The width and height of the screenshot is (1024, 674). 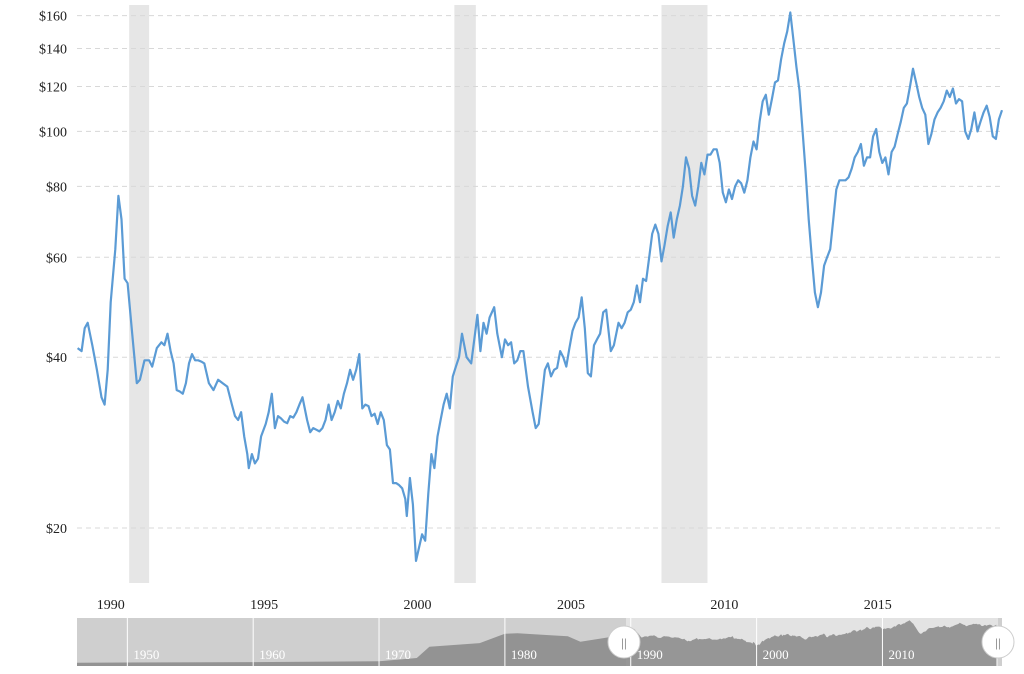 What do you see at coordinates (146, 654) in the screenshot?
I see `navigator-tick-label: 1950` at bounding box center [146, 654].